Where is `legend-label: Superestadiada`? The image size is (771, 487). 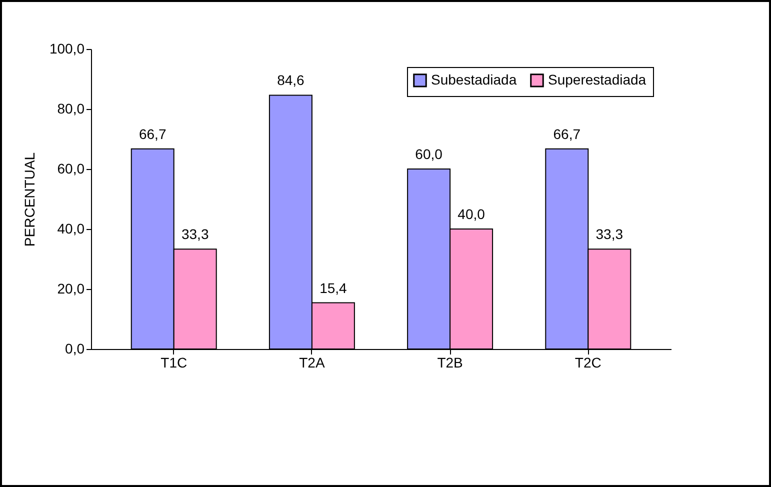 legend-label: Superestadiada is located at coordinates (597, 79).